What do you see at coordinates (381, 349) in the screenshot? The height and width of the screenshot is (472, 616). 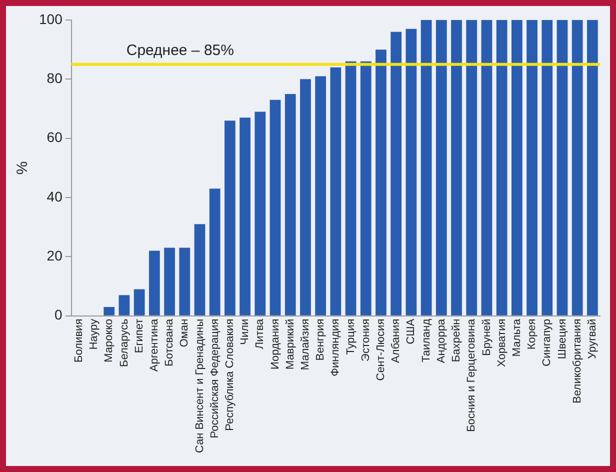 I see `x-tick-label: Сент-Люсия` at bounding box center [381, 349].